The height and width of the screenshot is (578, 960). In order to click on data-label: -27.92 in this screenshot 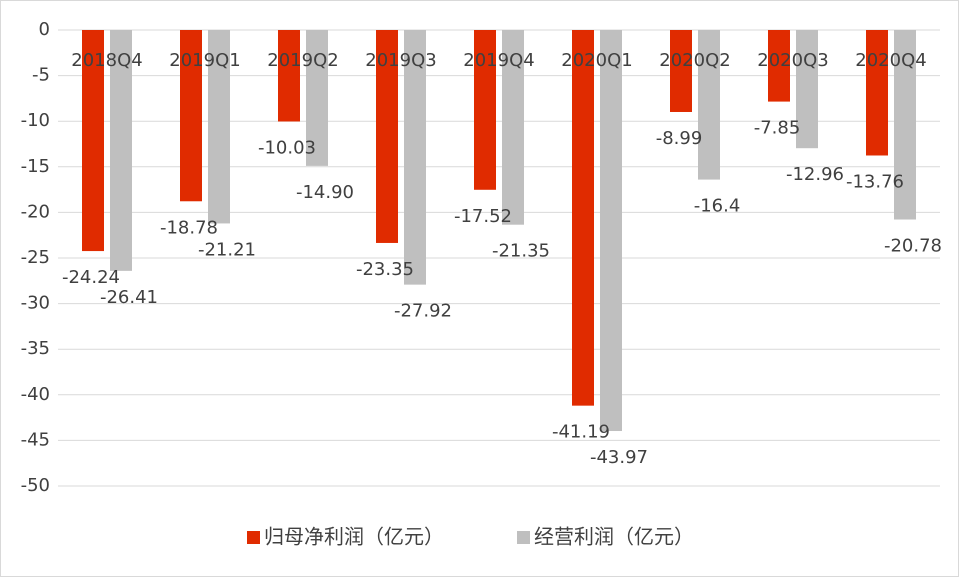, I will do `click(423, 311)`.